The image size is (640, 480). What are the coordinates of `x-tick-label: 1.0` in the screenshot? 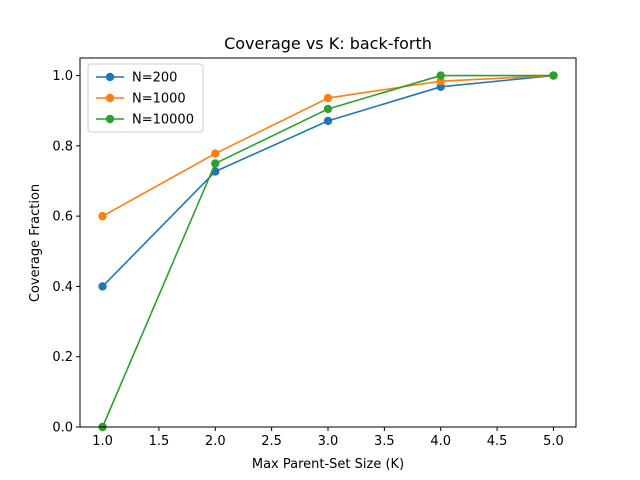 It's located at (102, 441).